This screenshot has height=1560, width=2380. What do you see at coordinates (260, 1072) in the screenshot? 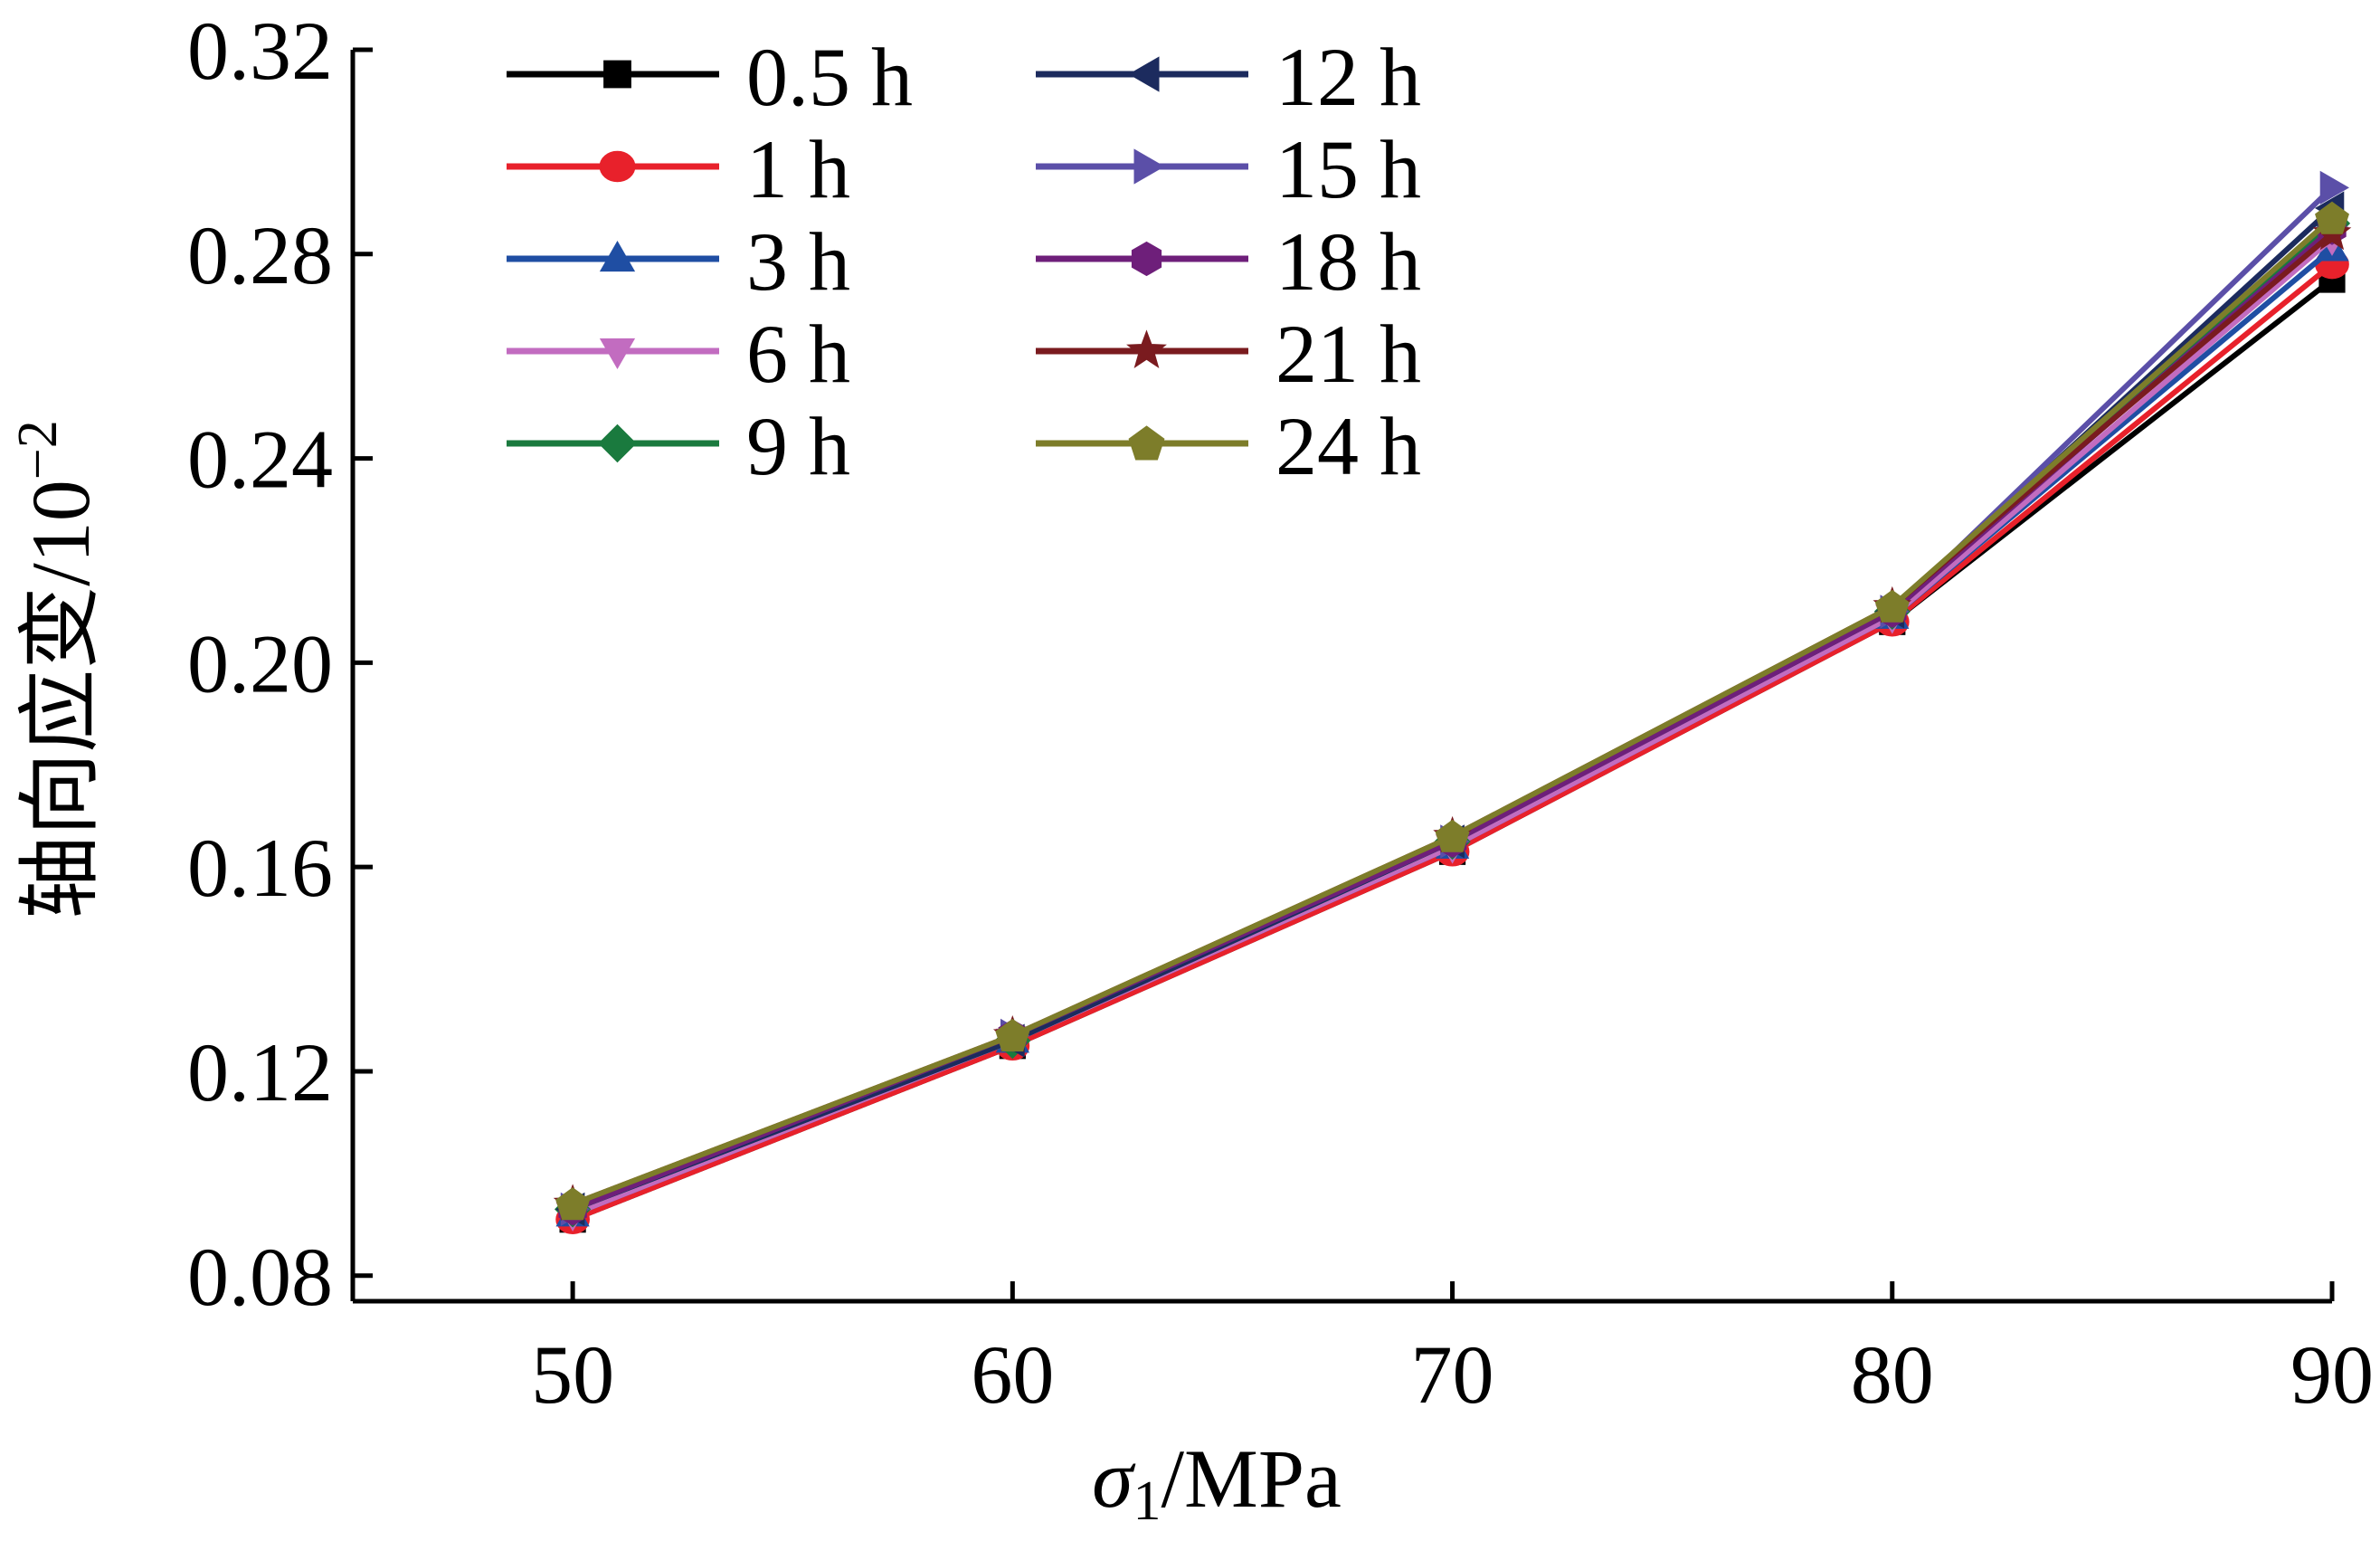
I see `y-tick-label: 0.12` at bounding box center [260, 1072].